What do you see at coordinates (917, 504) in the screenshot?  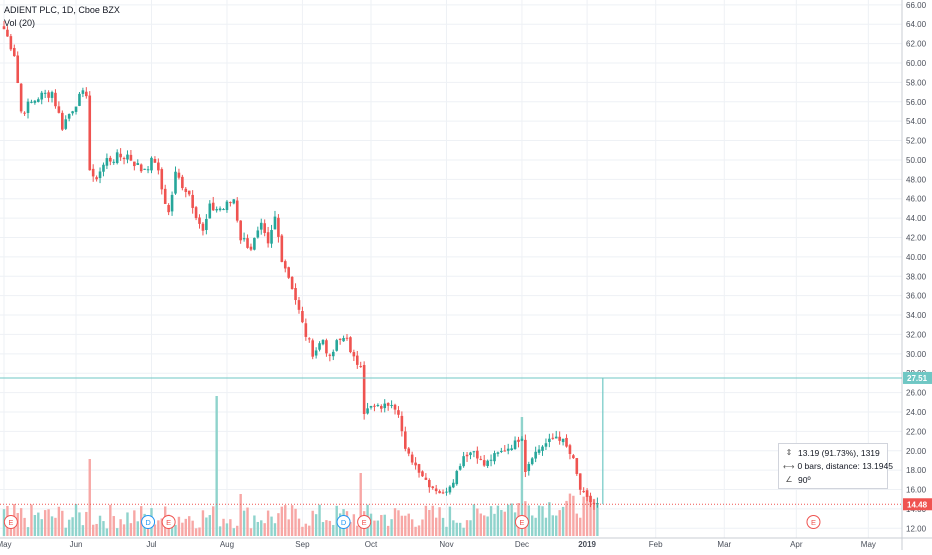 I see `price-line-badge` at bounding box center [917, 504].